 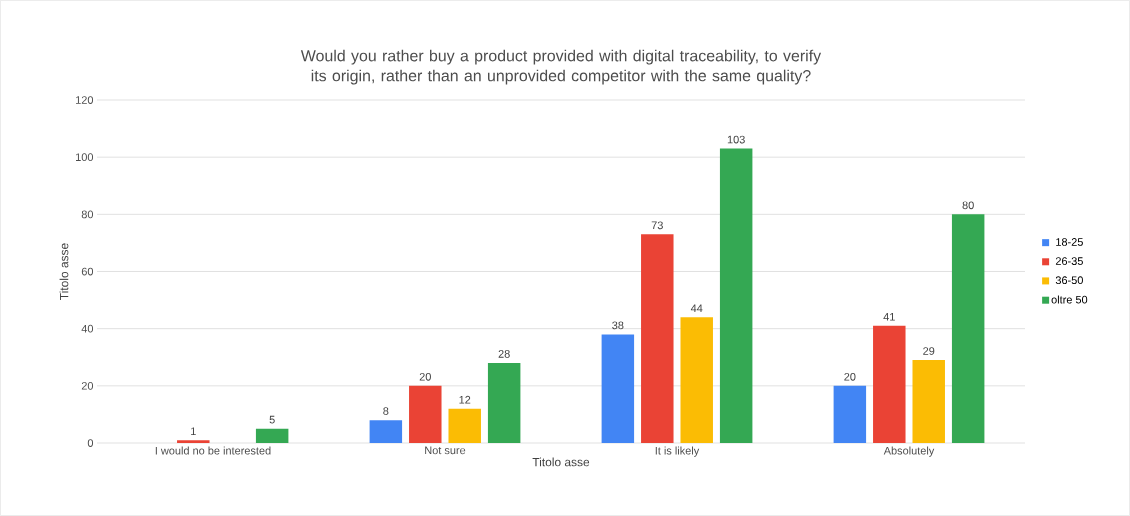 What do you see at coordinates (85, 100) in the screenshot?
I see `y-tick-label: 120` at bounding box center [85, 100].